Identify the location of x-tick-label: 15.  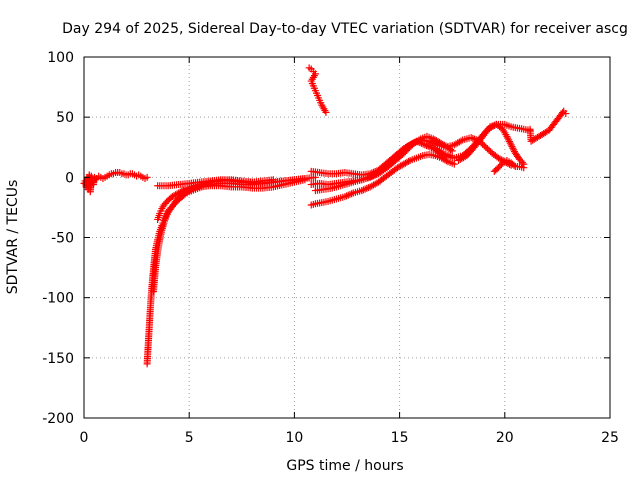
(400, 438).